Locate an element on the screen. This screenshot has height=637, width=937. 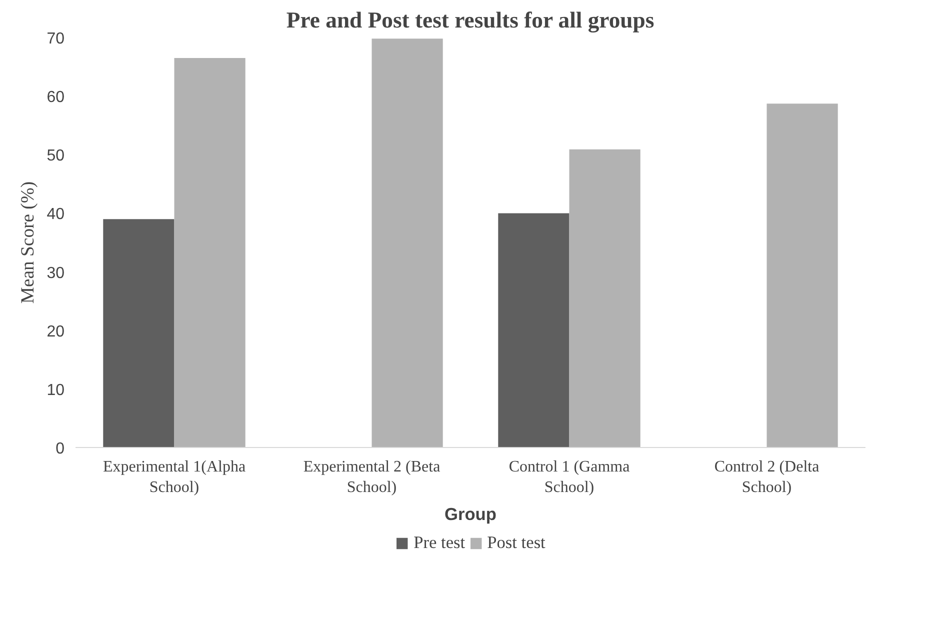
x-tick-label: Experimental 1(Alpha School) is located at coordinates (174, 477).